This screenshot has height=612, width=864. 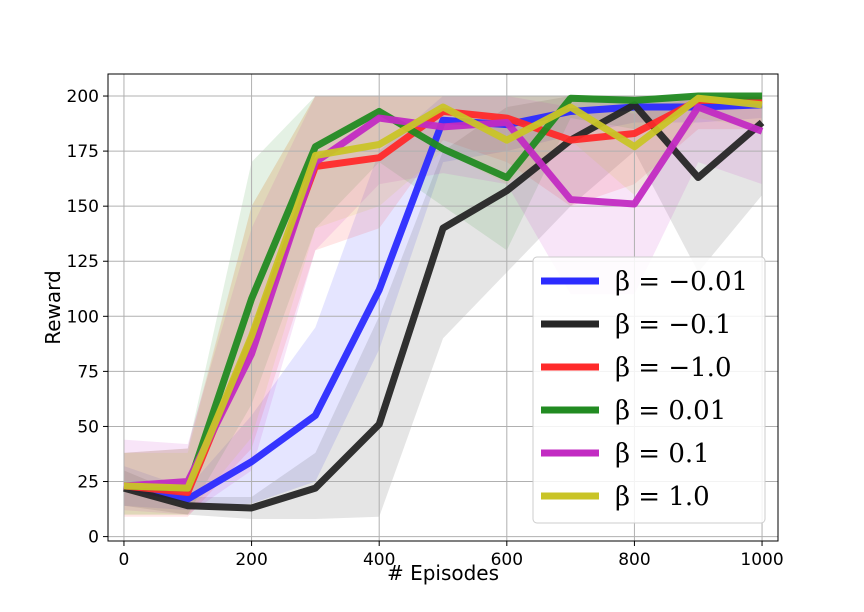 I want to click on y-tick-label-4: 100, so click(x=83, y=317).